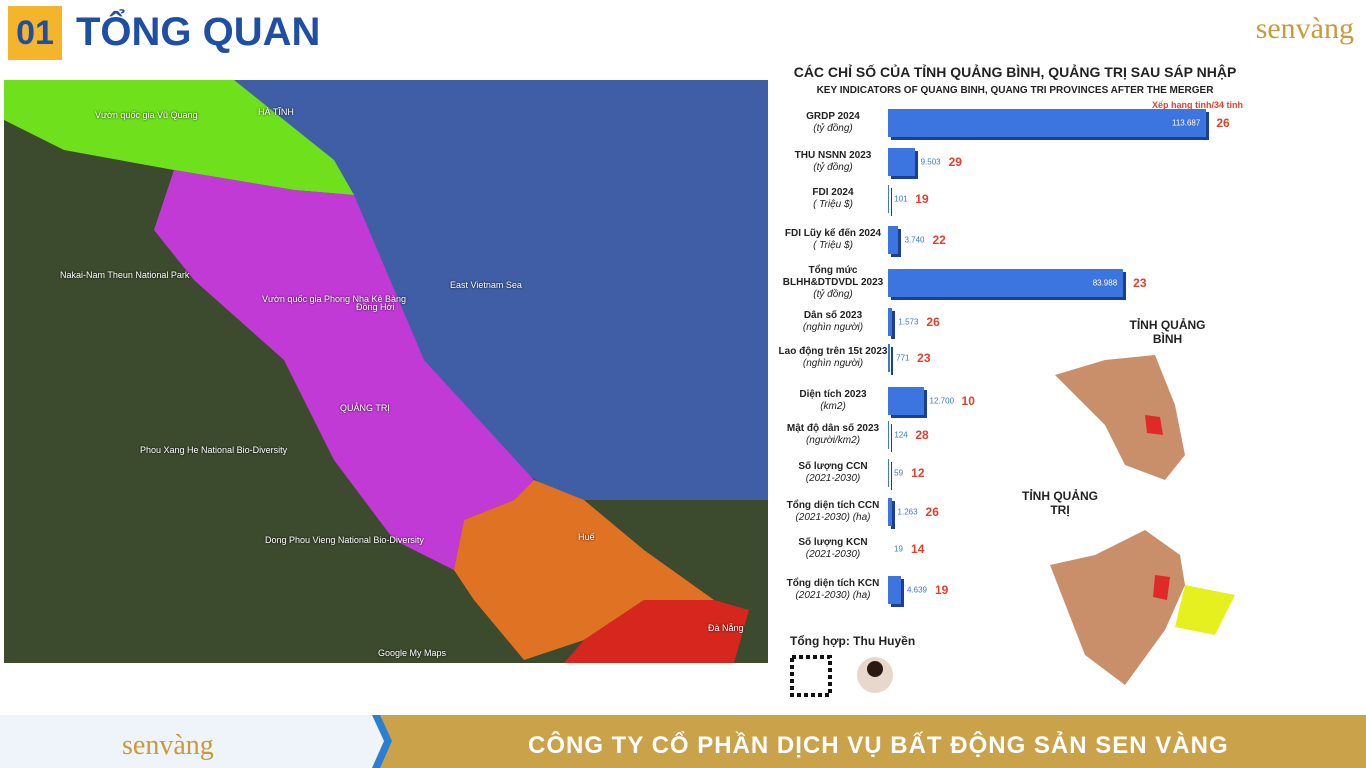 The image size is (1366, 768). What do you see at coordinates (276, 112) in the screenshot?
I see `map-label: HÀ TĨNH` at bounding box center [276, 112].